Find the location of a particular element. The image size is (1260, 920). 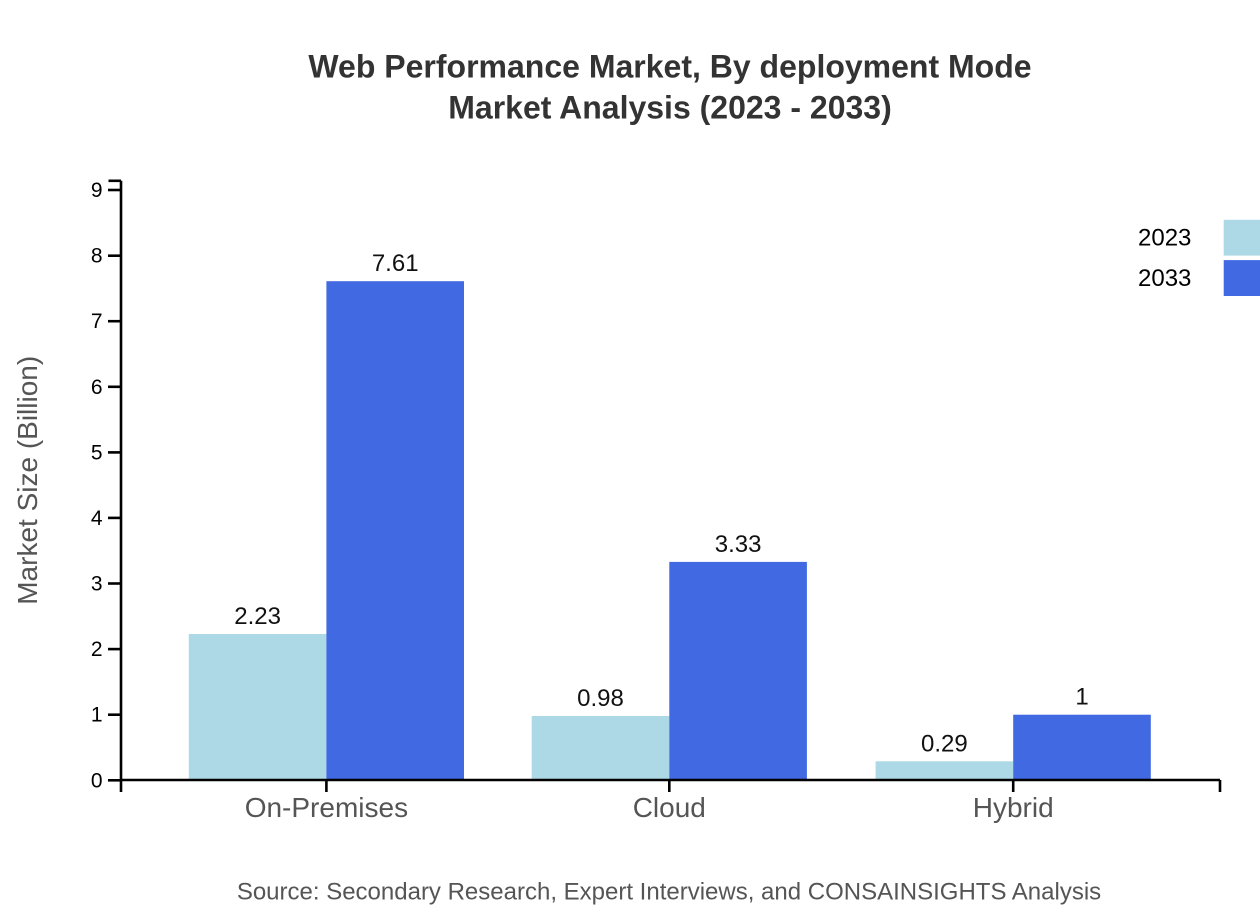

svg-text: 7 is located at coordinates (97, 321).